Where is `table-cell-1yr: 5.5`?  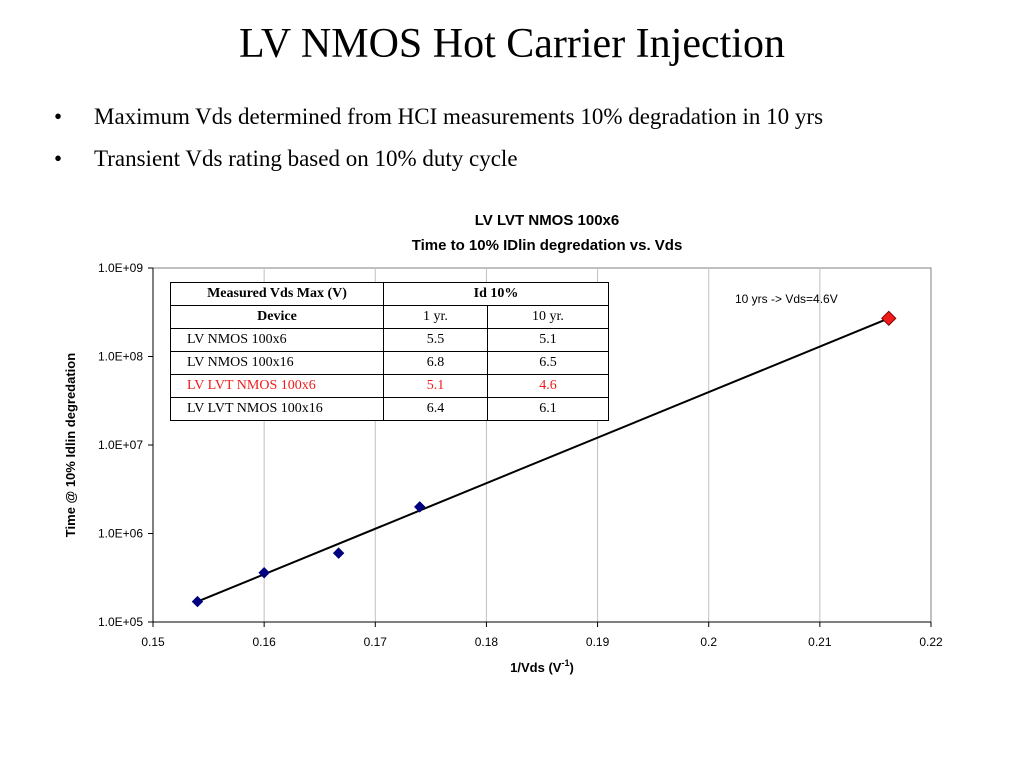
table-cell-1yr: 5.5 is located at coordinates (435, 340).